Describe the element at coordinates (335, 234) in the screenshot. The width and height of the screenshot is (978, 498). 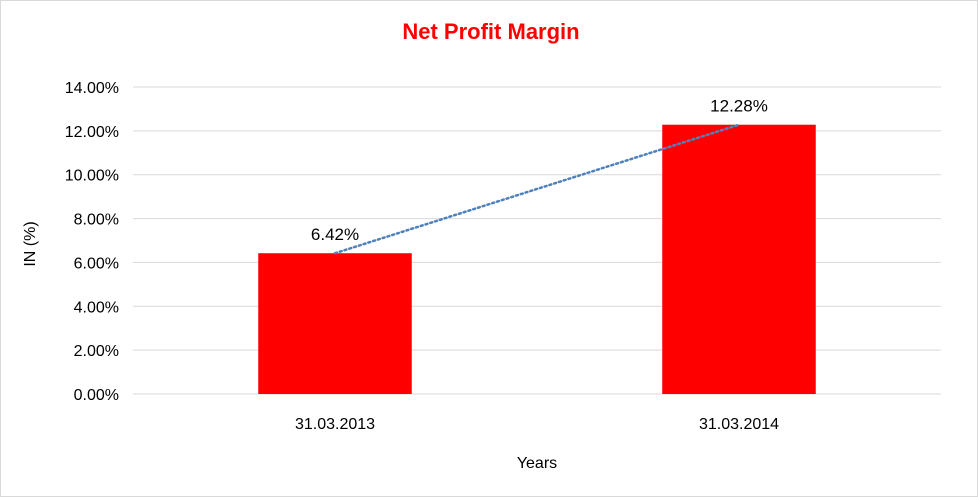
I see `data-label: 6.42%` at that location.